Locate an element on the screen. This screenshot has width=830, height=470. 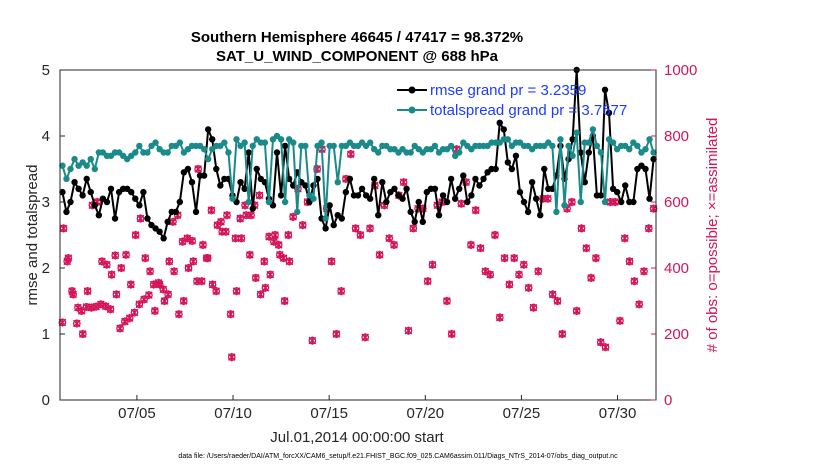
y-tick-label: 0 is located at coordinates (46, 400).